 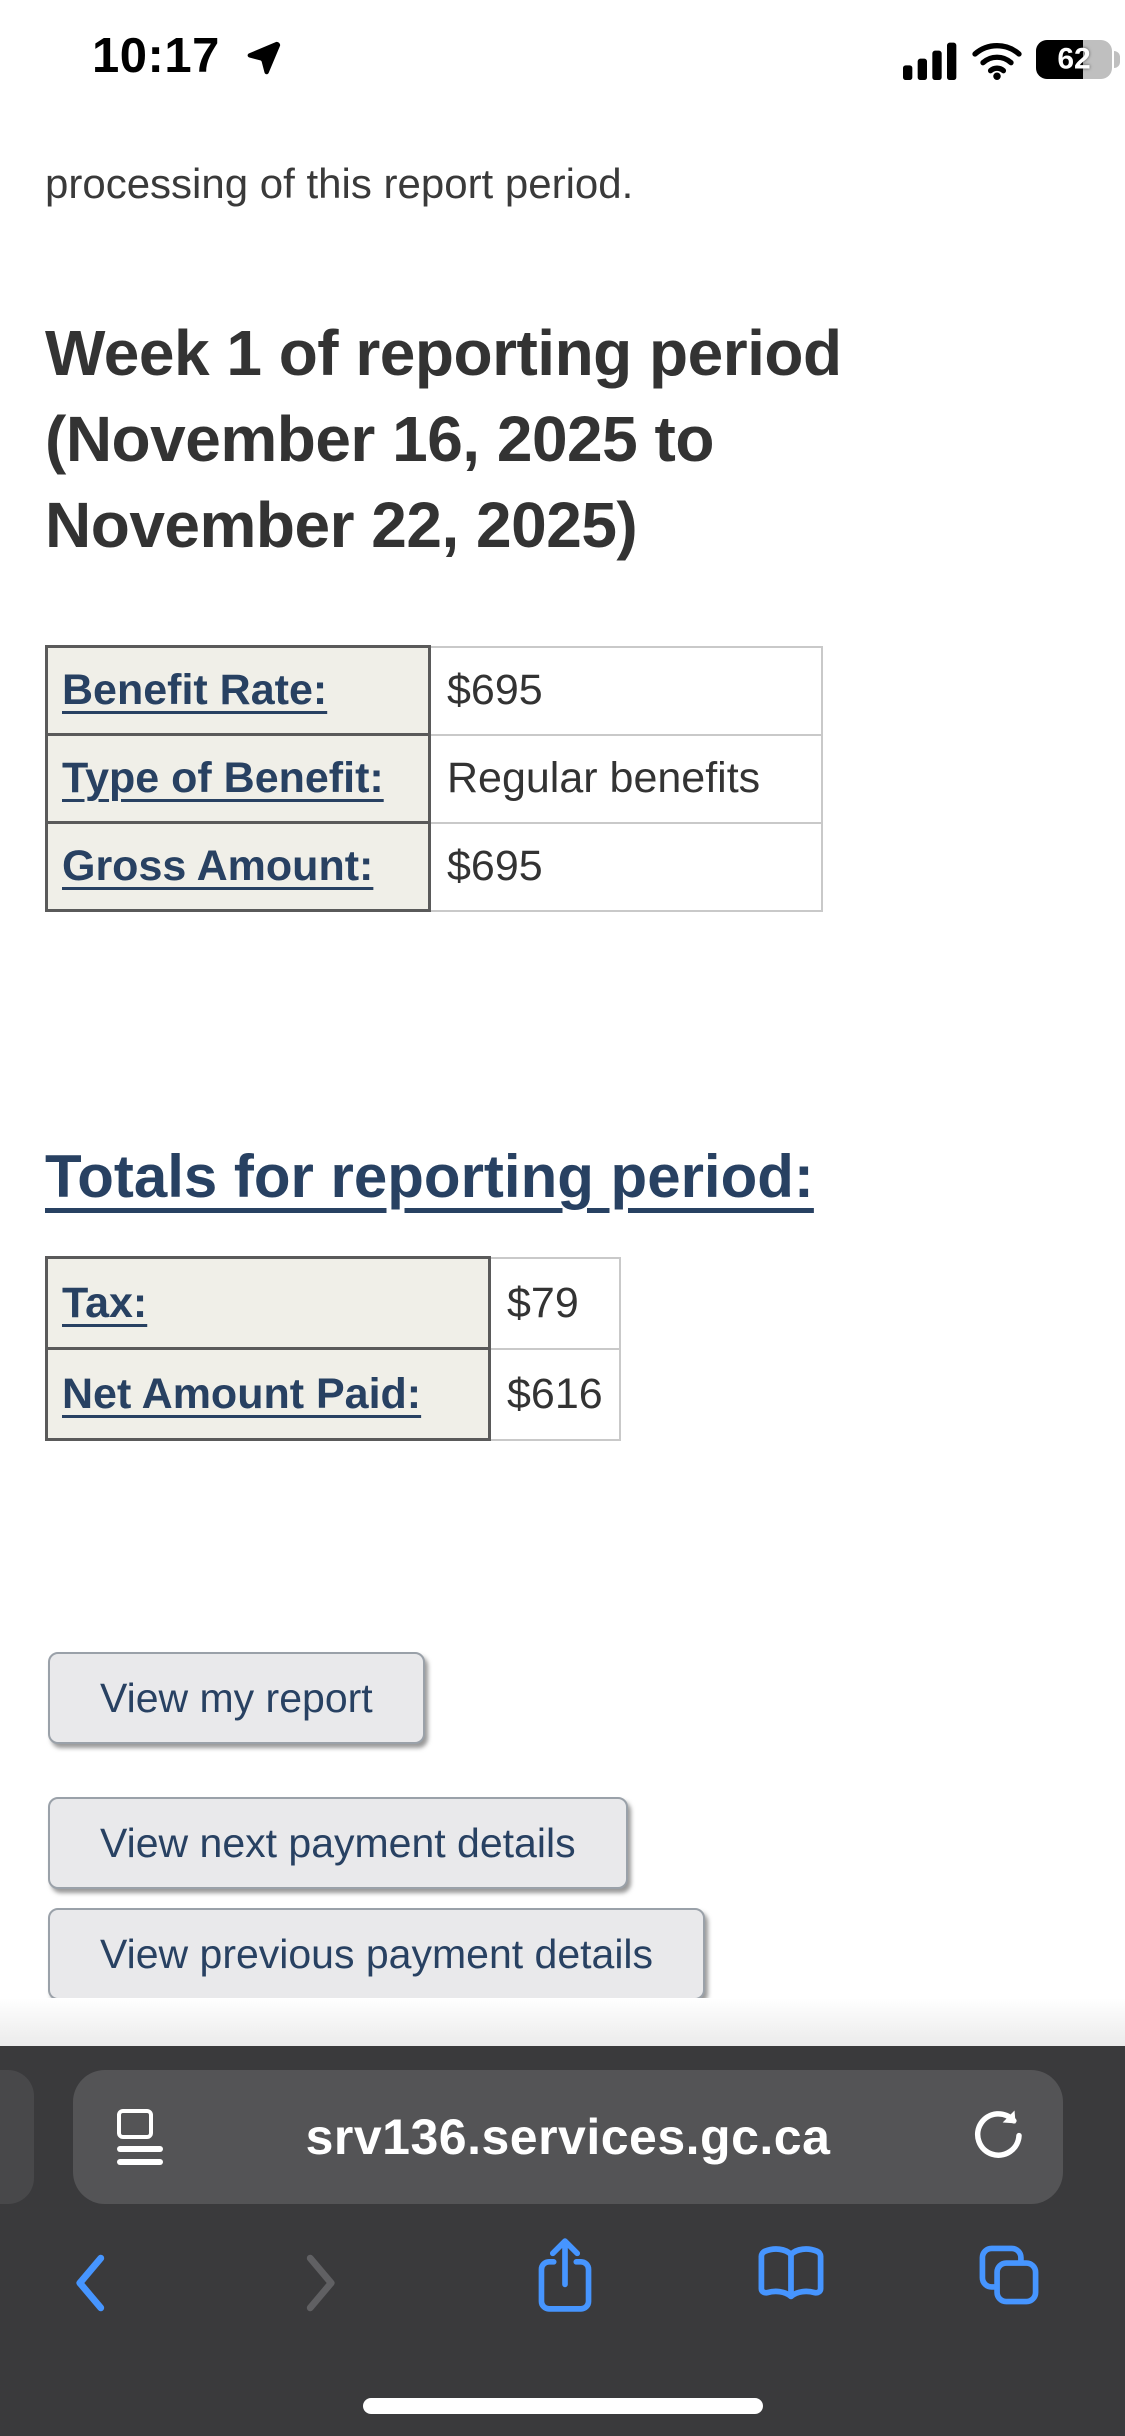 I want to click on clock-time: 10:17, so click(x=156, y=56).